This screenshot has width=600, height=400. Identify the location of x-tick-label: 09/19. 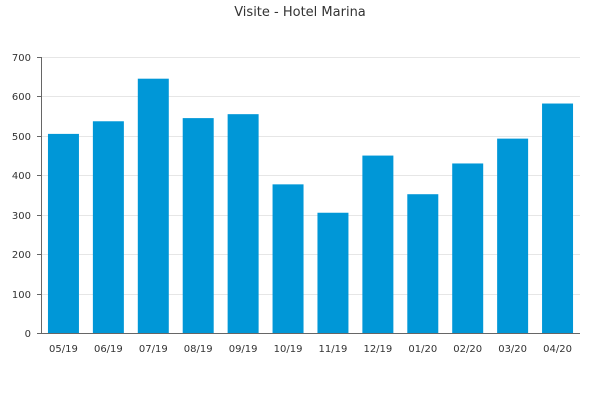
(243, 349).